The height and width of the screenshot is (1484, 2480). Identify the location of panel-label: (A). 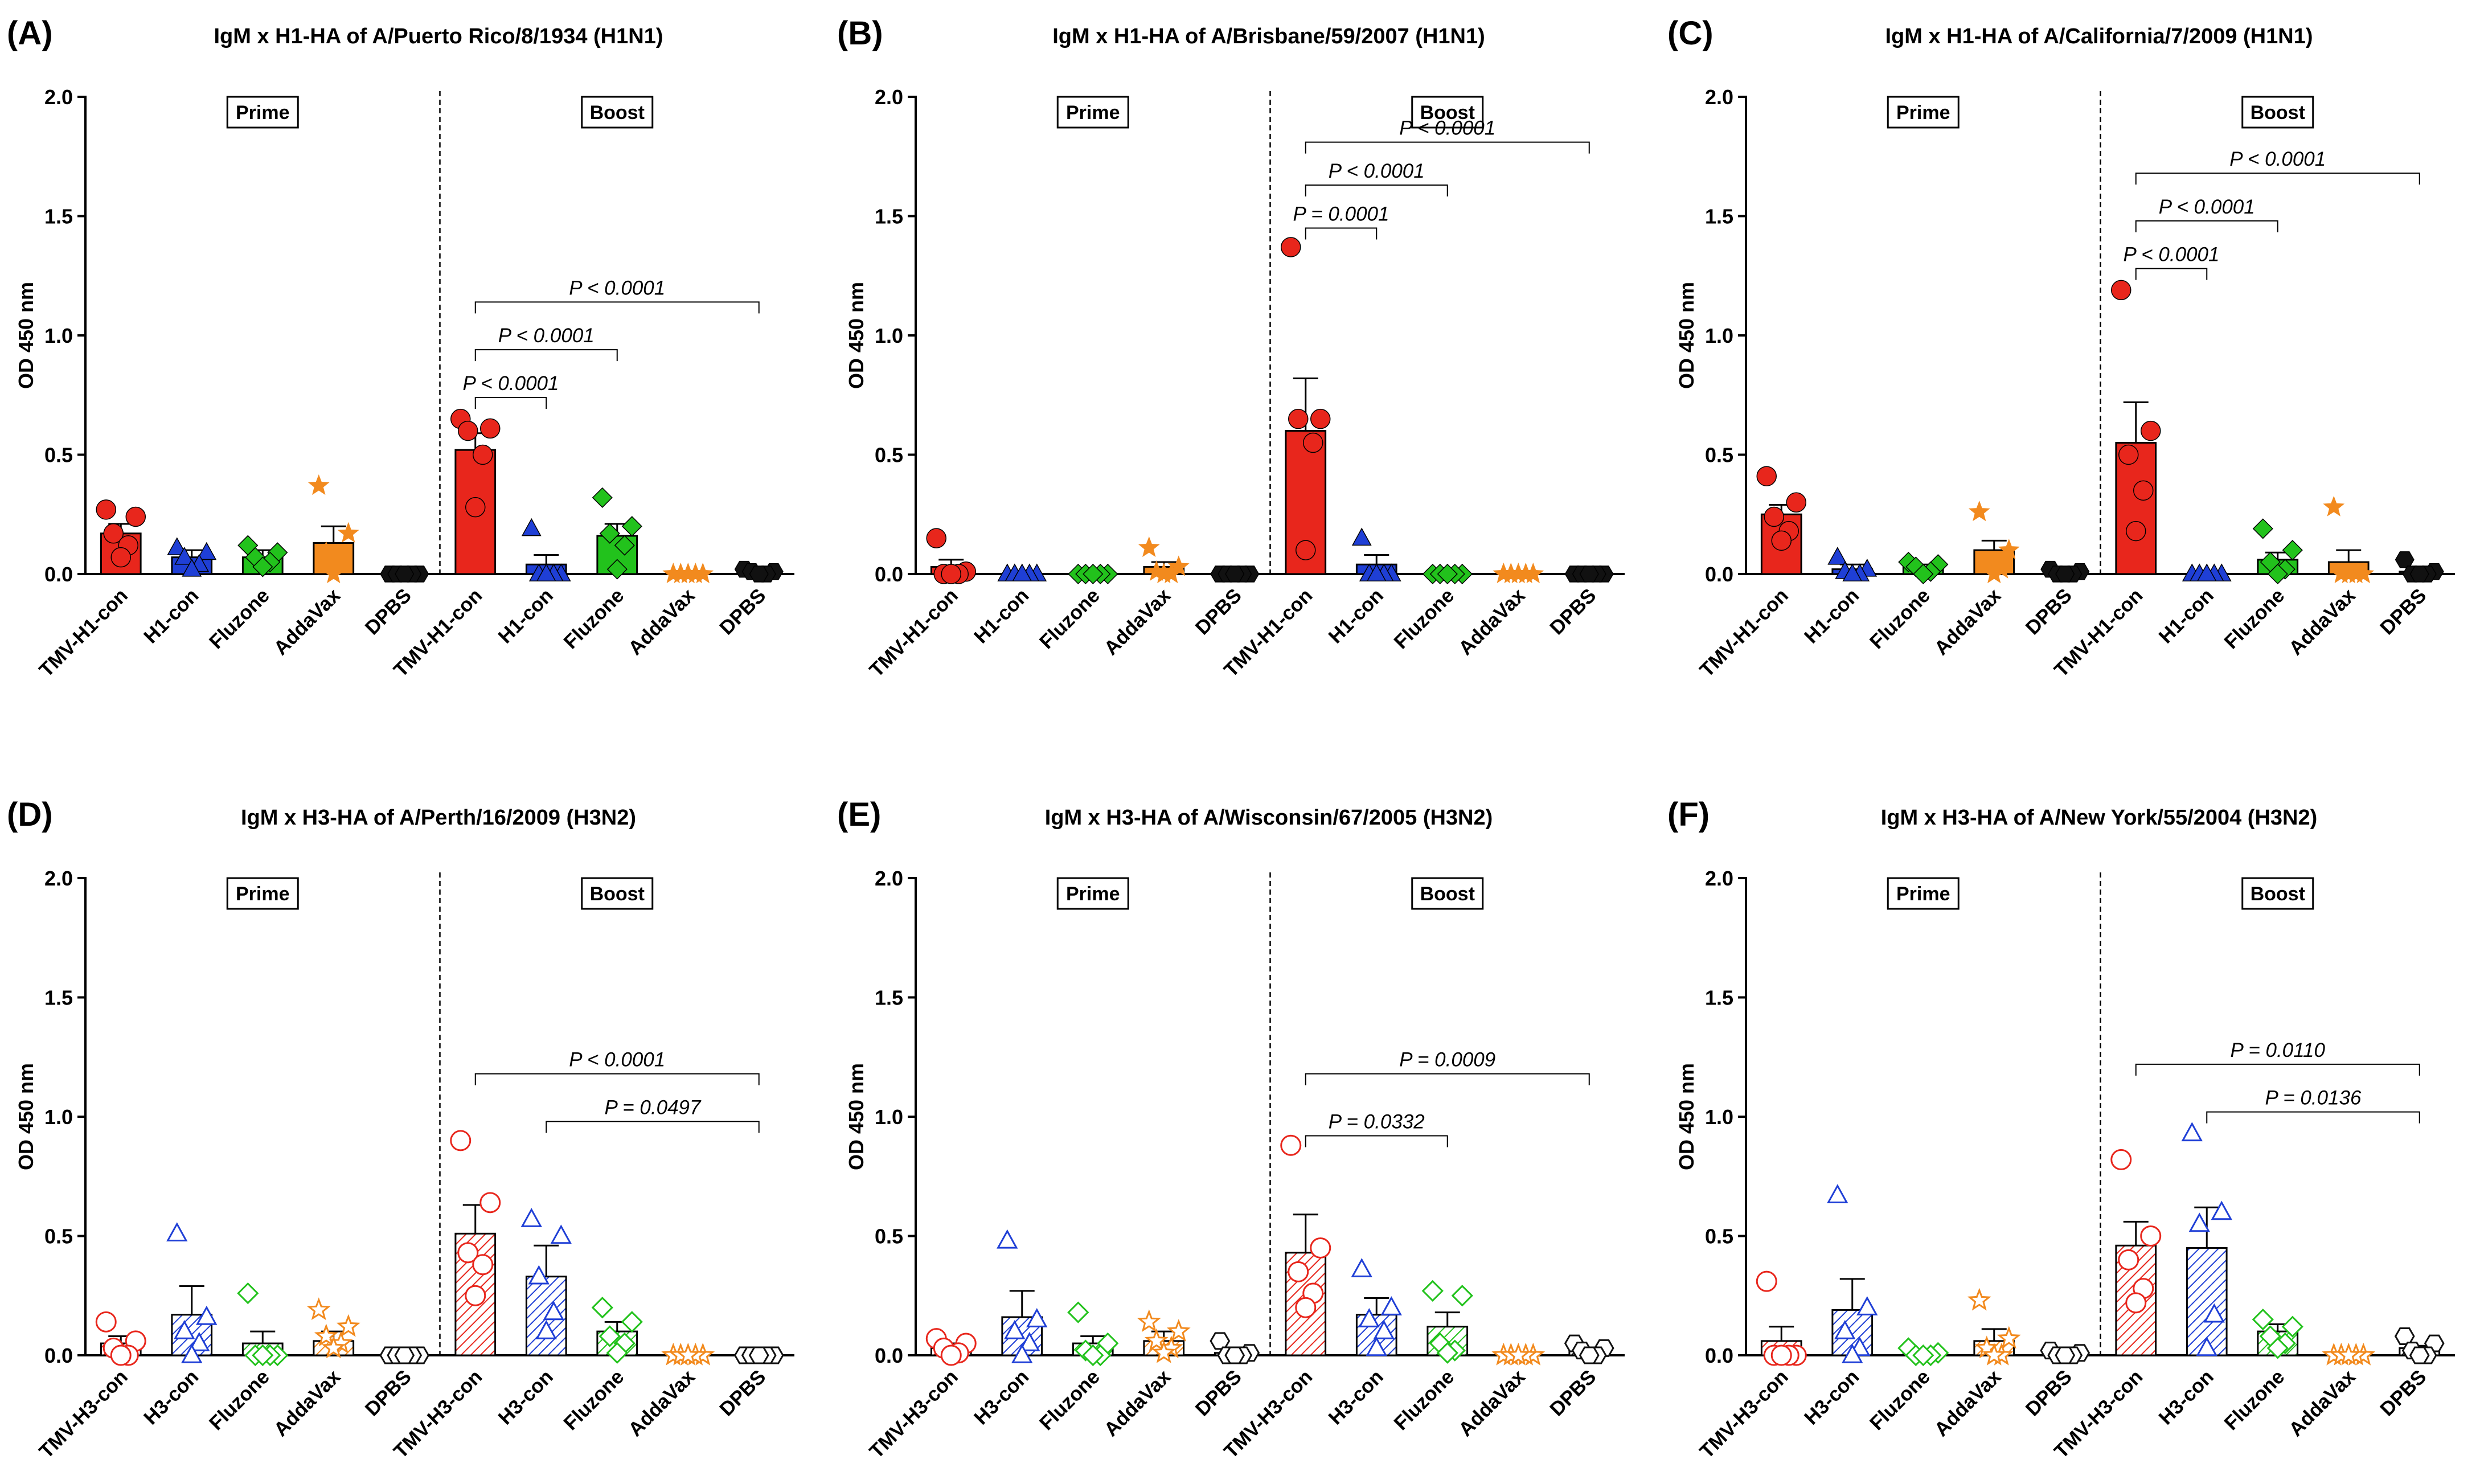
(30, 33).